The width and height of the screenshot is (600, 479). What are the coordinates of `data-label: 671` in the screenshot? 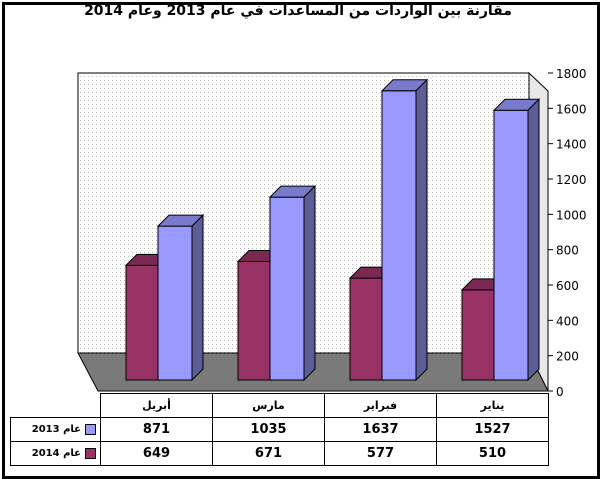 It's located at (268, 453).